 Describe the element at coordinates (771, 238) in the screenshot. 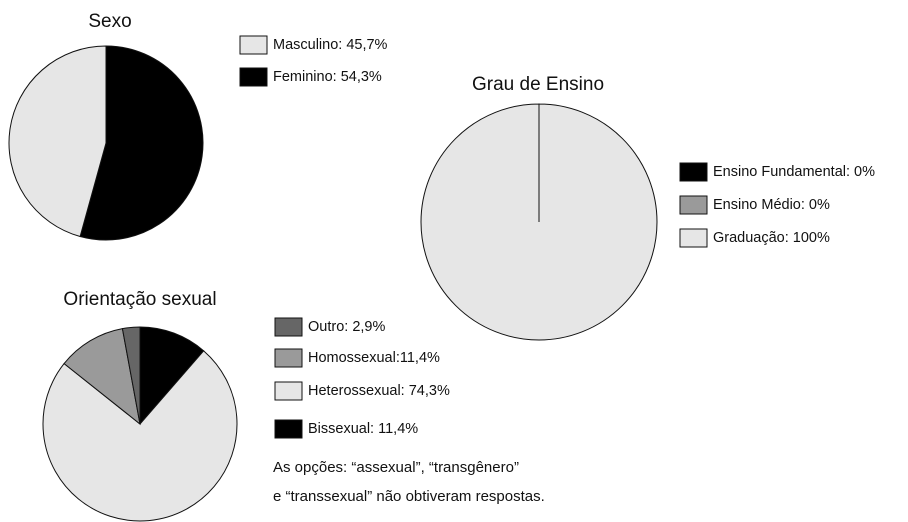

I see `legend-label: Graduação: 100%` at that location.